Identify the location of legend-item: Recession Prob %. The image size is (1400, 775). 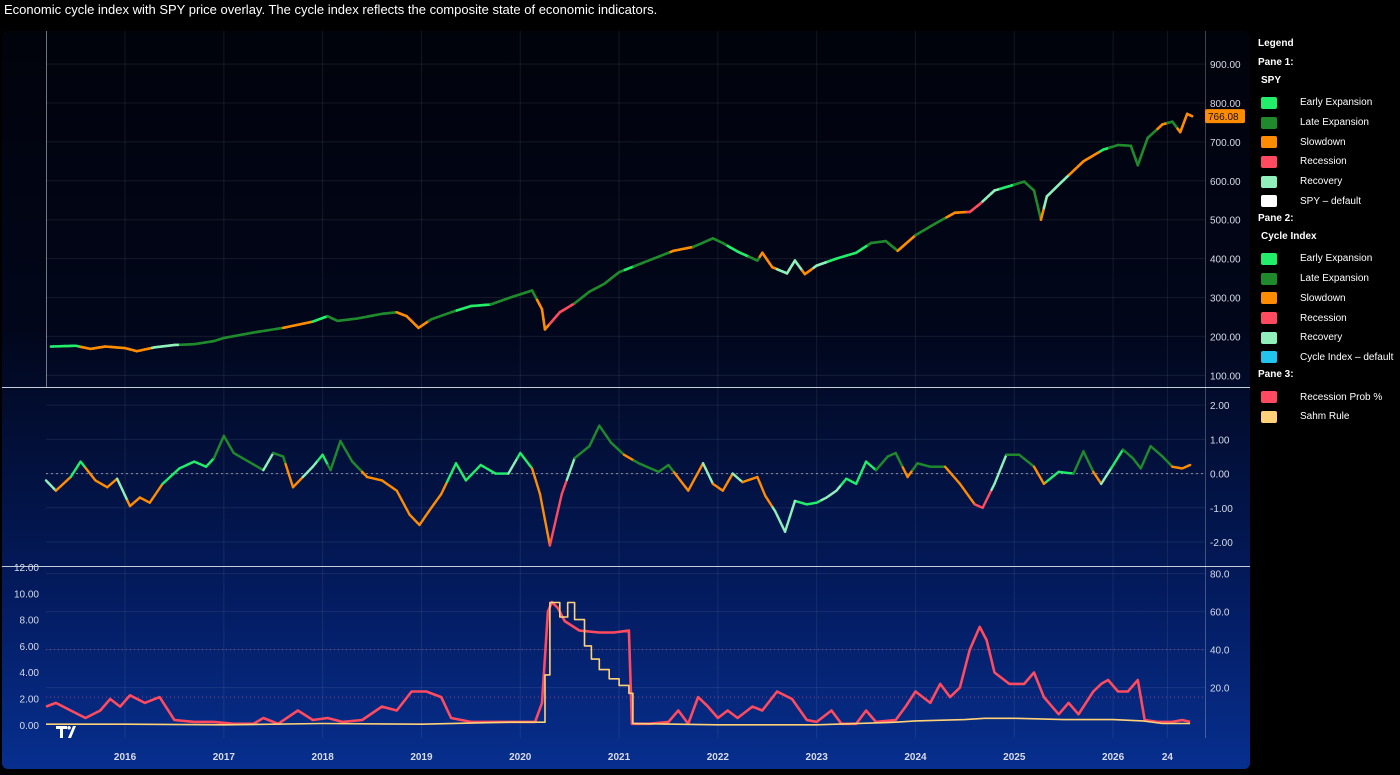
(1328, 397).